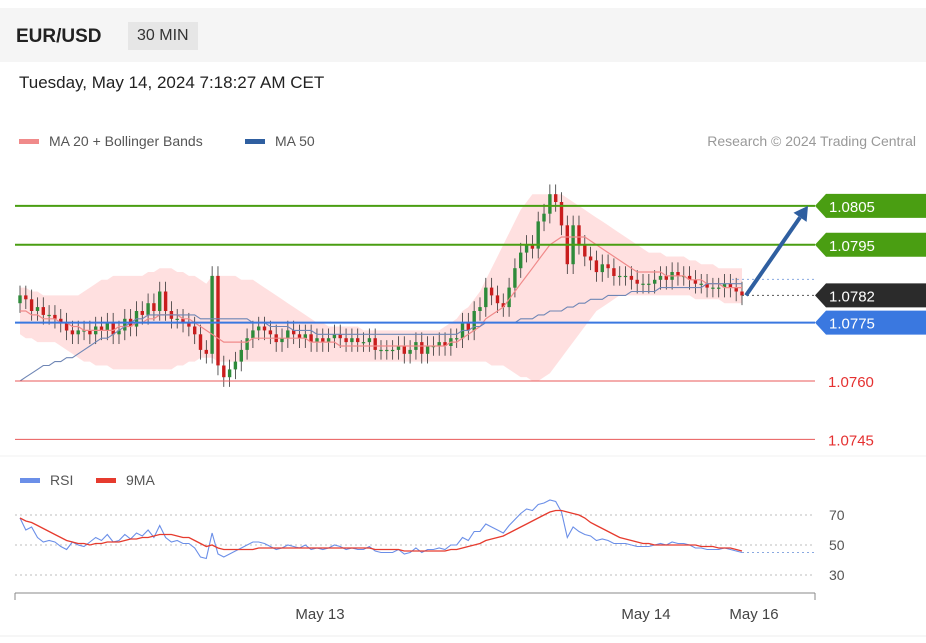 This screenshot has width=926, height=643. What do you see at coordinates (29, 141) in the screenshot?
I see `ma20-swatch-icon` at bounding box center [29, 141].